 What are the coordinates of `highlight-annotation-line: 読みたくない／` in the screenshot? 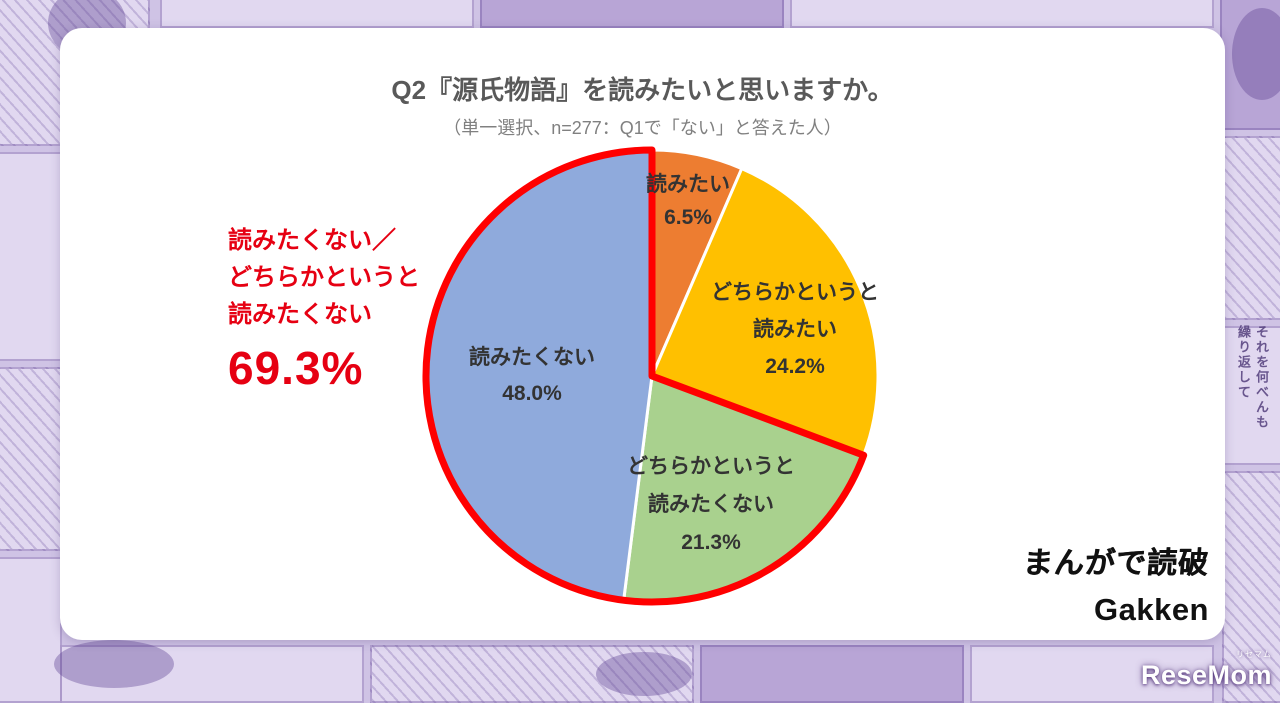 It's located at (312, 240).